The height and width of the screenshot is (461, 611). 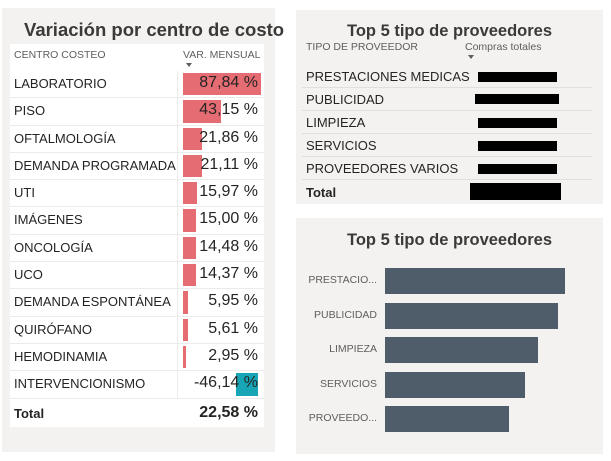 I want to click on row-label: PRESTACIONES MEDICAS, so click(x=388, y=76).